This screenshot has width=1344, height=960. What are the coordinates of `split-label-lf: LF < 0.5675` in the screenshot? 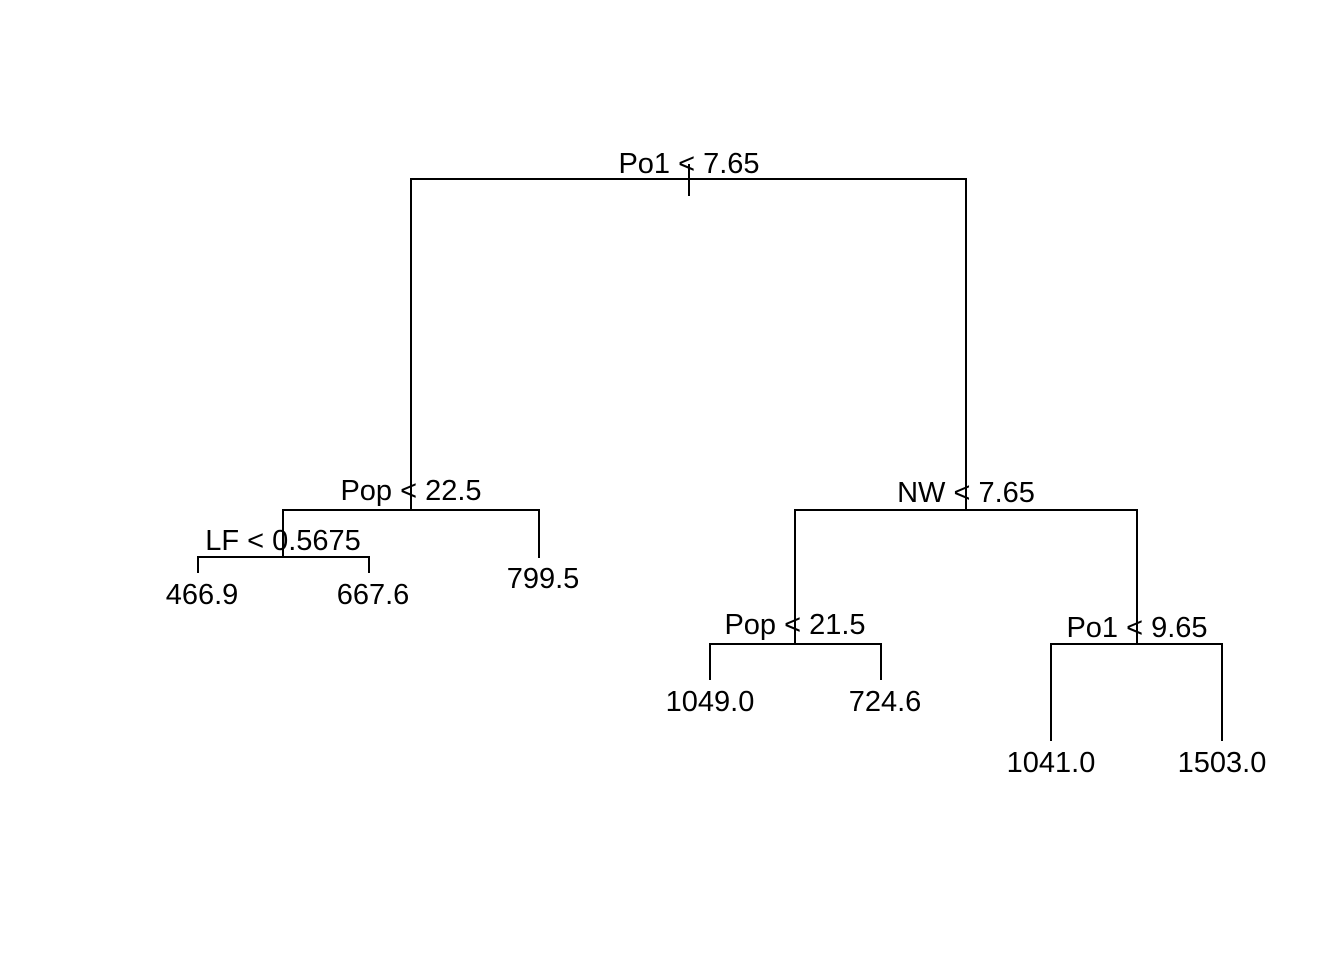 It's located at (283, 541).